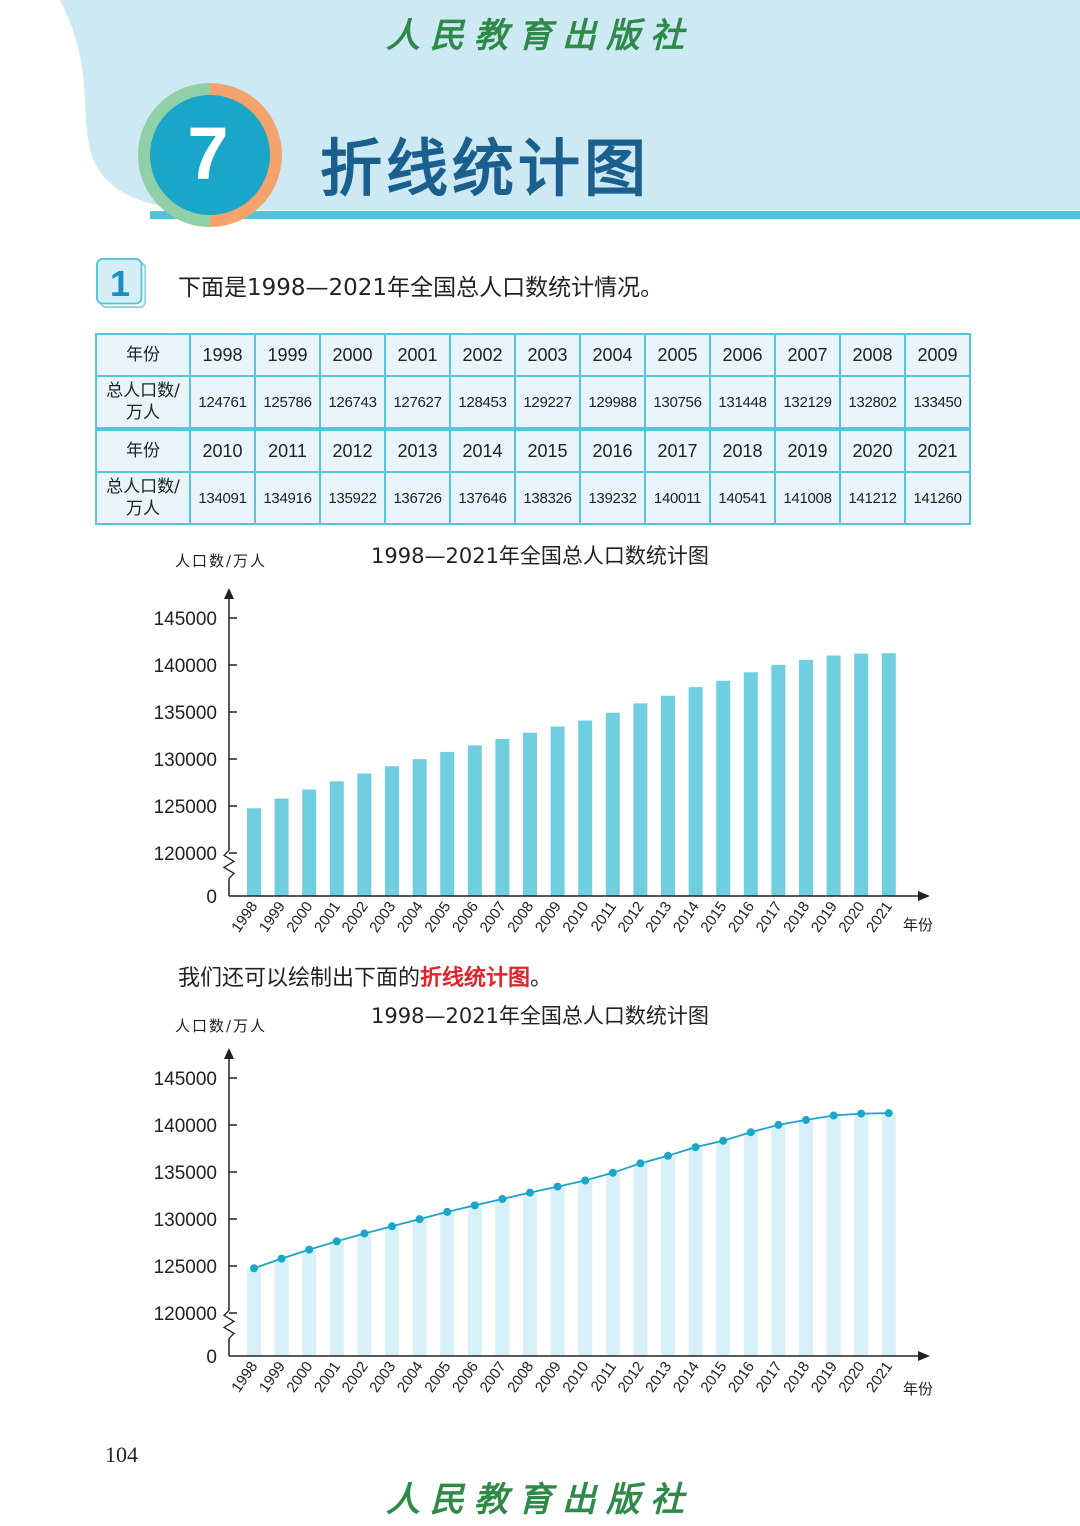 The width and height of the screenshot is (1080, 1526). I want to click on bar-2019, so click(833, 775).